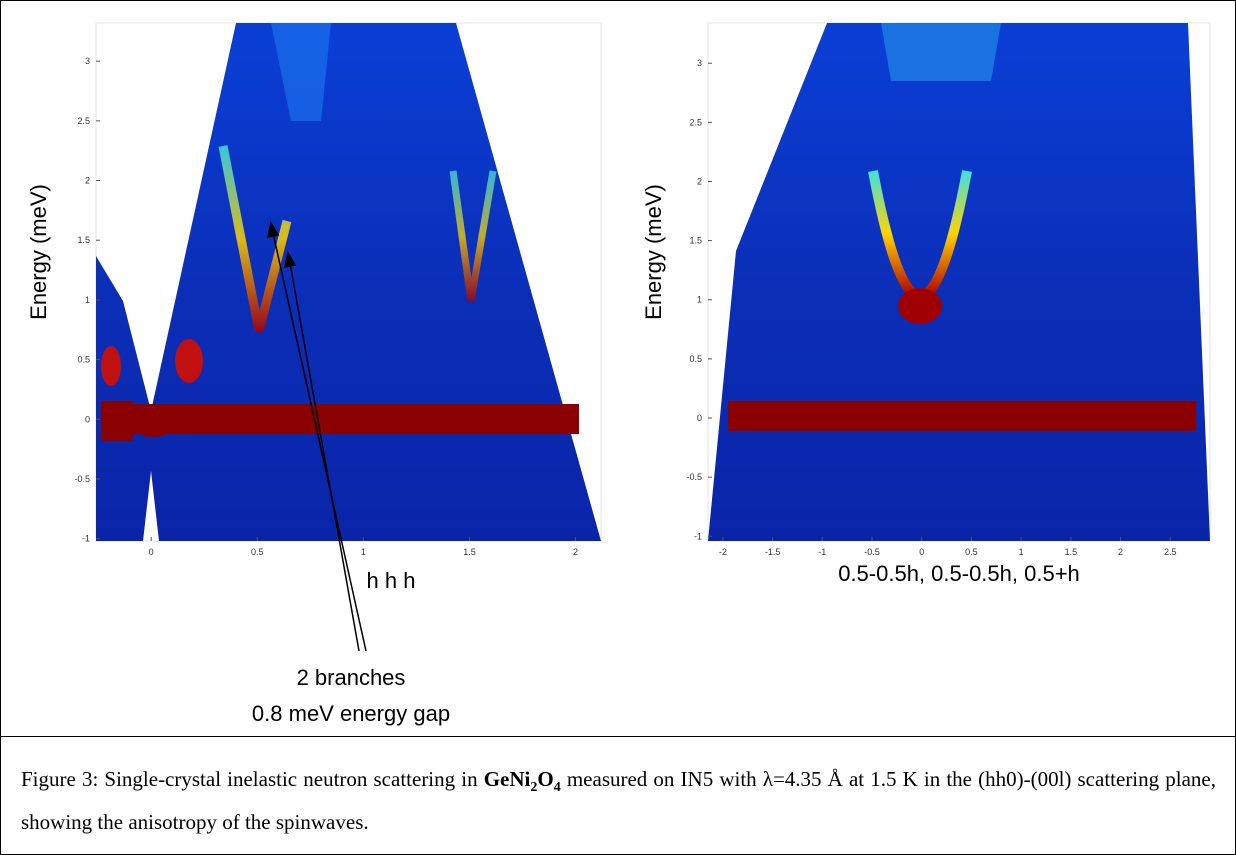  Describe the element at coordinates (391, 580) in the screenshot. I see `x-axis-label: h h h` at that location.